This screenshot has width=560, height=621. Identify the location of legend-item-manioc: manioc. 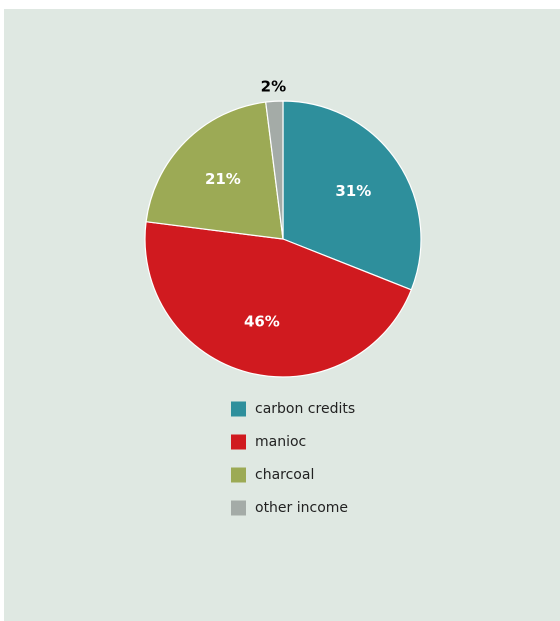
(268, 442).